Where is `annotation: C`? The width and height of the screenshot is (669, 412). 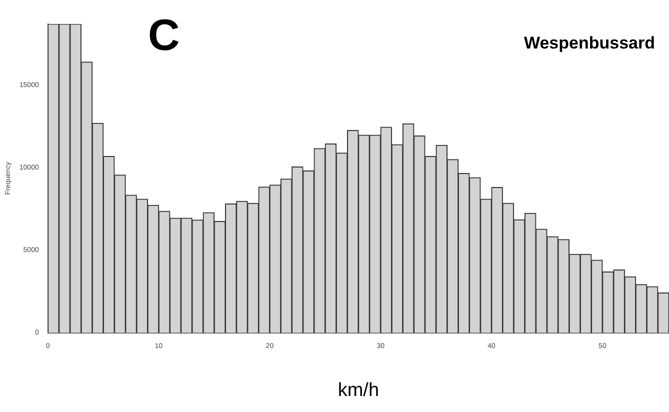
annotation: C is located at coordinates (164, 35).